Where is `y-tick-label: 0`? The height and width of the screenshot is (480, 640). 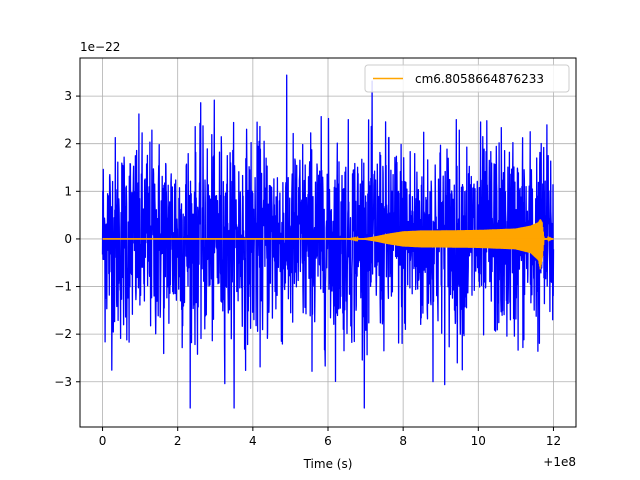 y-tick-label: 0 is located at coordinates (68, 239).